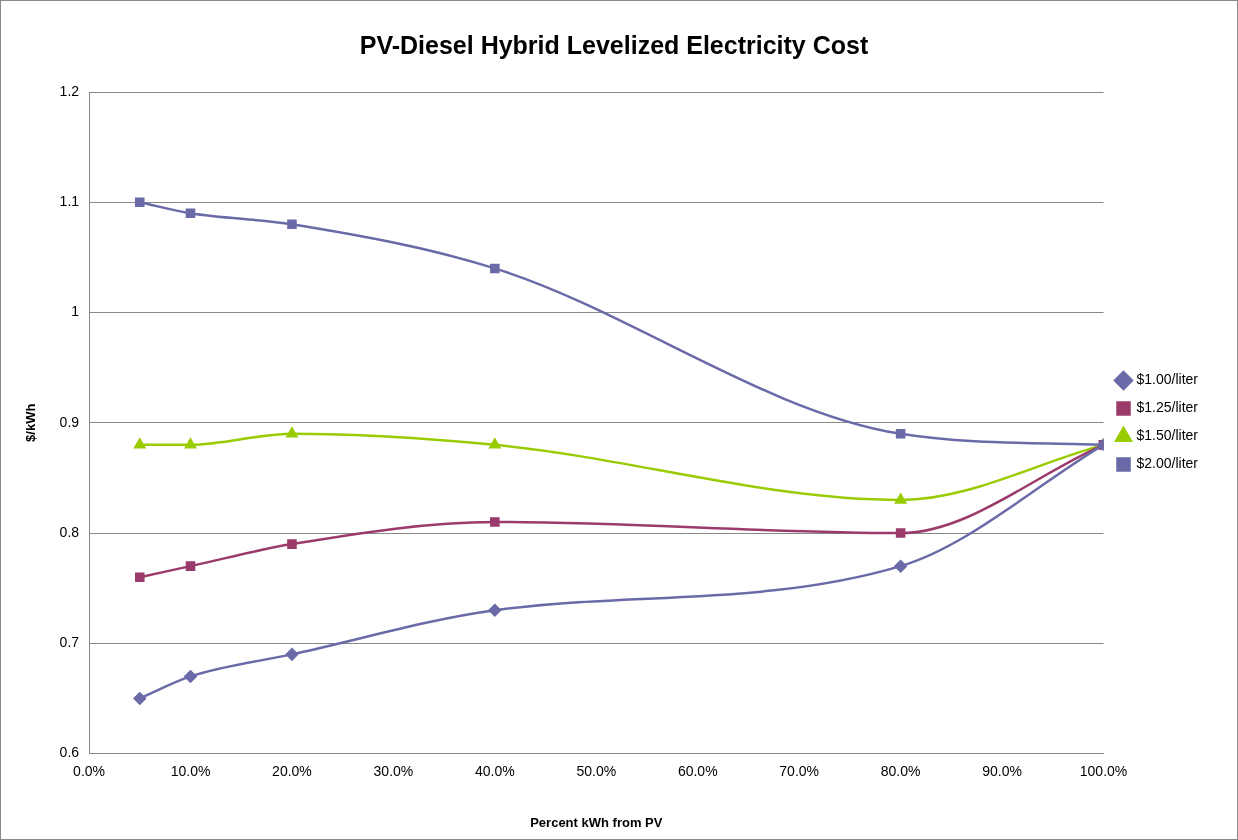 The image size is (1238, 840). What do you see at coordinates (69, 642) in the screenshot?
I see `y-tick-label: 0.7` at bounding box center [69, 642].